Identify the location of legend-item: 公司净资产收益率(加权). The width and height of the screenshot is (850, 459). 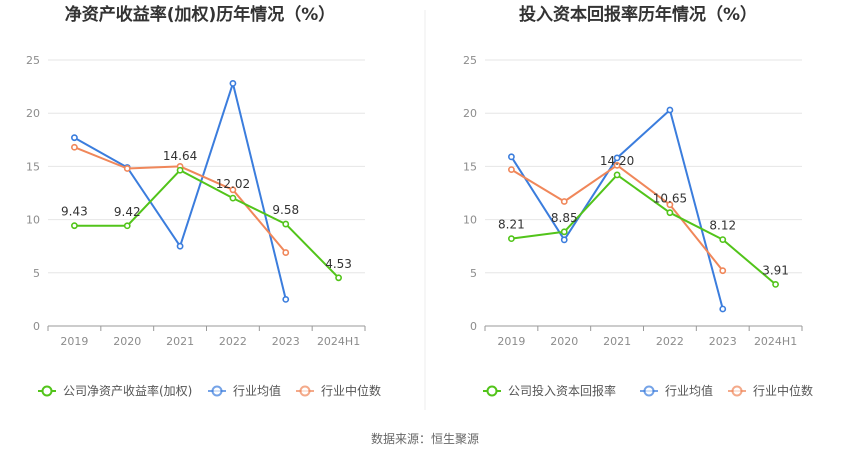
(115, 390).